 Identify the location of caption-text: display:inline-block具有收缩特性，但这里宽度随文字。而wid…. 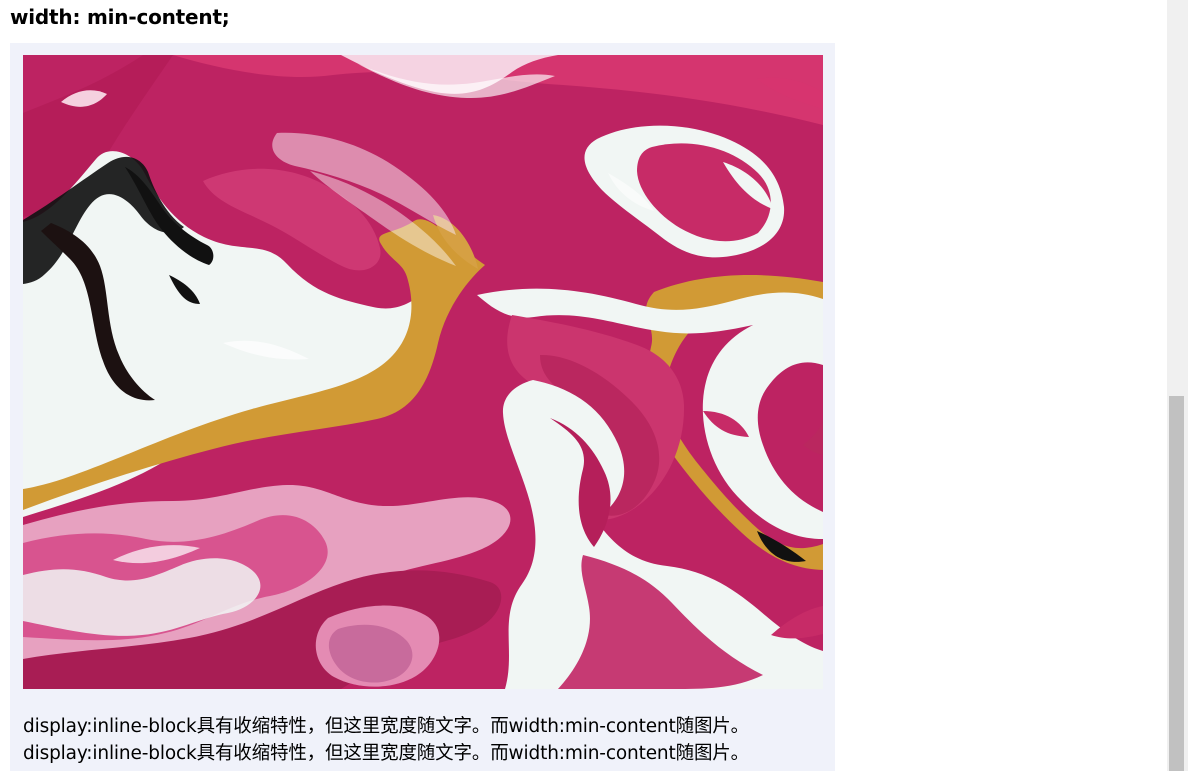
(429, 740).